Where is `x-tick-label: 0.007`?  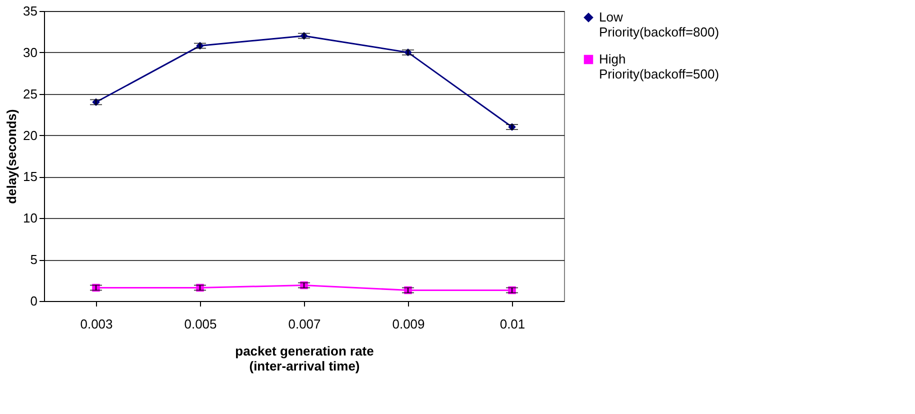
x-tick-label: 0.007 is located at coordinates (304, 324).